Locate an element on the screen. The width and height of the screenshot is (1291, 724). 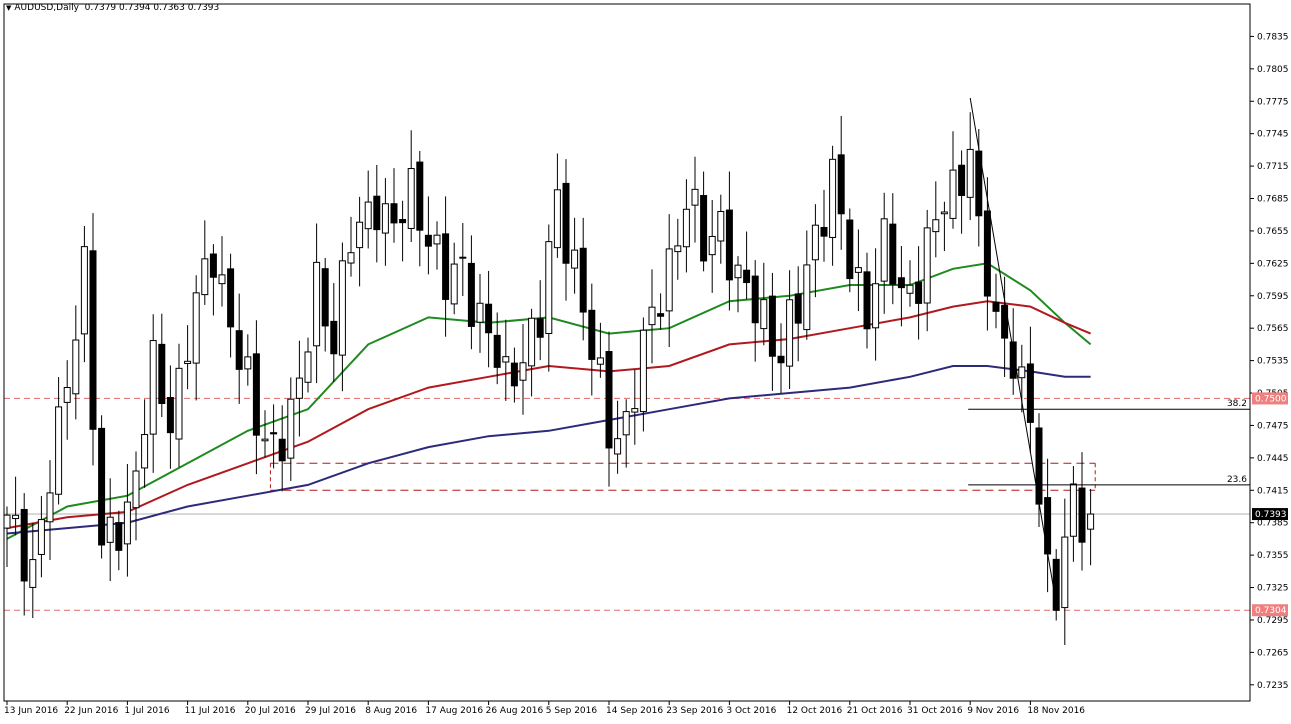
x-tick-label: 14 Sep 2016 is located at coordinates (634, 711).